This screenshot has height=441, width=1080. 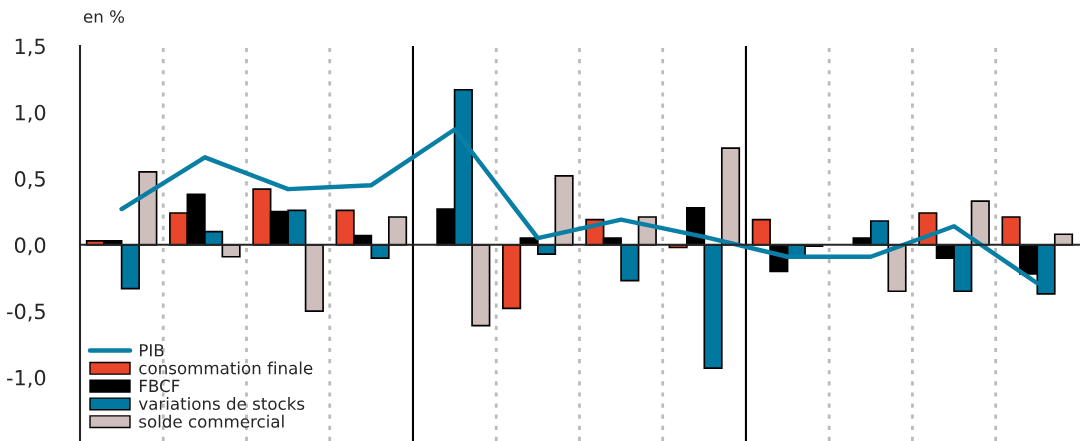 What do you see at coordinates (30, 113) in the screenshot?
I see `y-tick-label: 1,0` at bounding box center [30, 113].